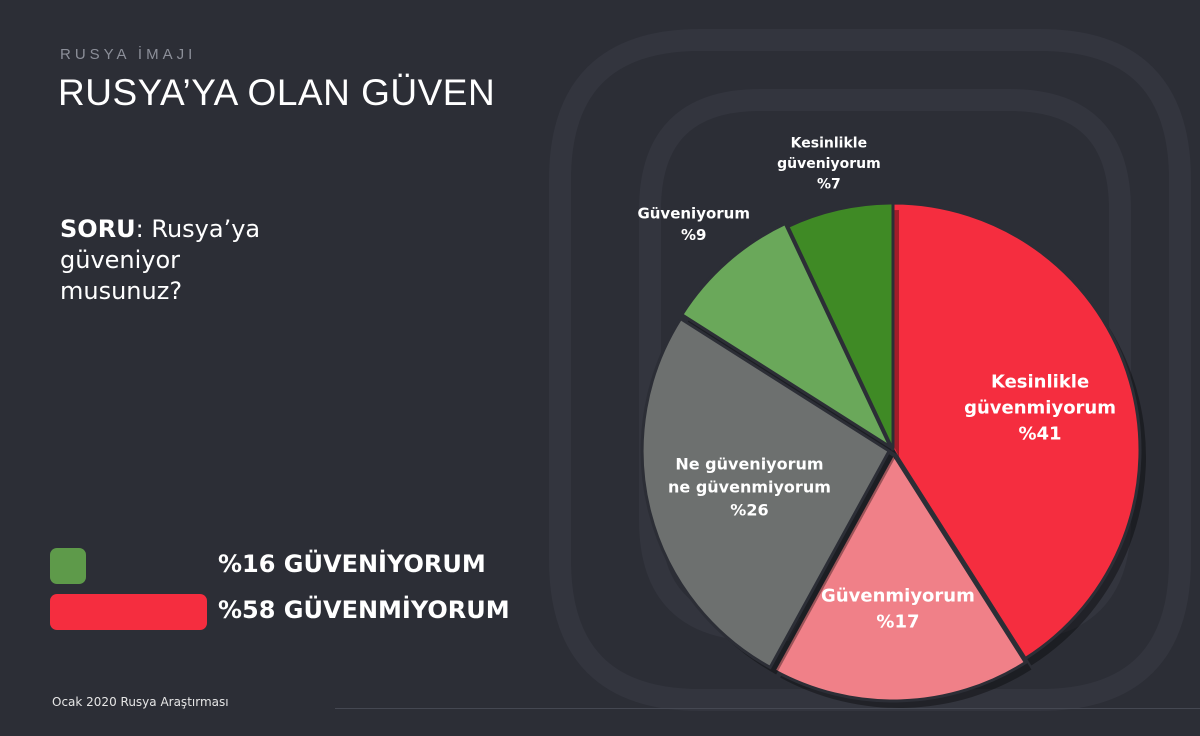  I want to click on section-label: RUSYA İMAJI, so click(128, 54).